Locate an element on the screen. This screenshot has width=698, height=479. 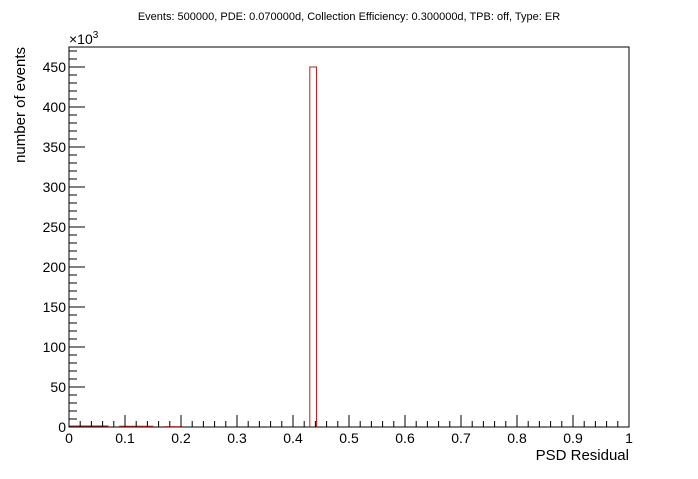
x-tick-label: 1 is located at coordinates (629, 438).